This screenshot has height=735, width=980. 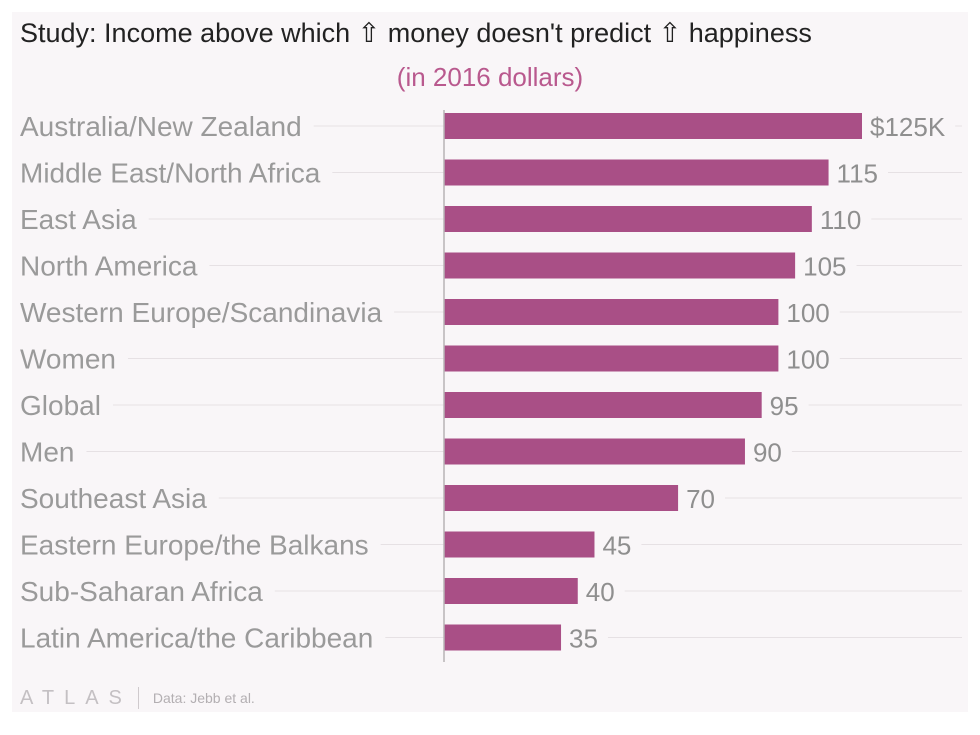 What do you see at coordinates (784, 406) in the screenshot?
I see `value-label: 95` at bounding box center [784, 406].